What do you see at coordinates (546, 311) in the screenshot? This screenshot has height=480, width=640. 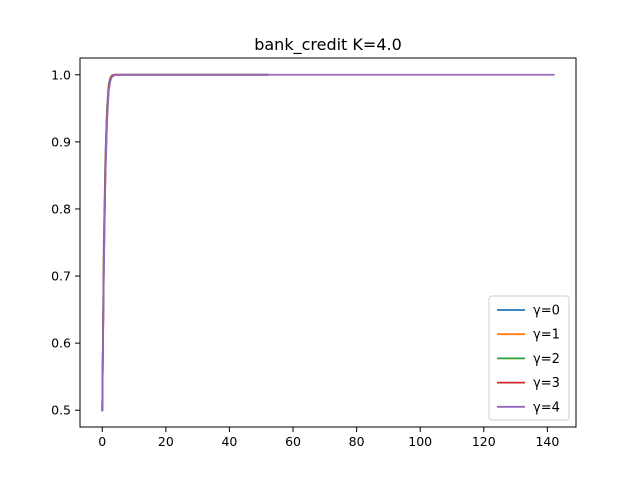 I see `legend-label: γ=0` at bounding box center [546, 311].